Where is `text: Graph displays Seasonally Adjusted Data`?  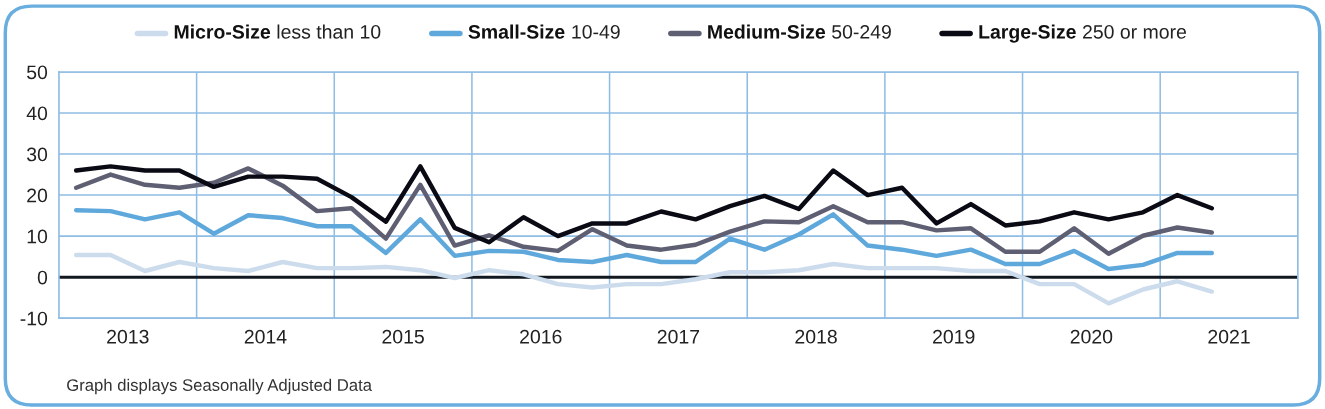 text: Graph displays Seasonally Adjusted Data is located at coordinates (219, 386).